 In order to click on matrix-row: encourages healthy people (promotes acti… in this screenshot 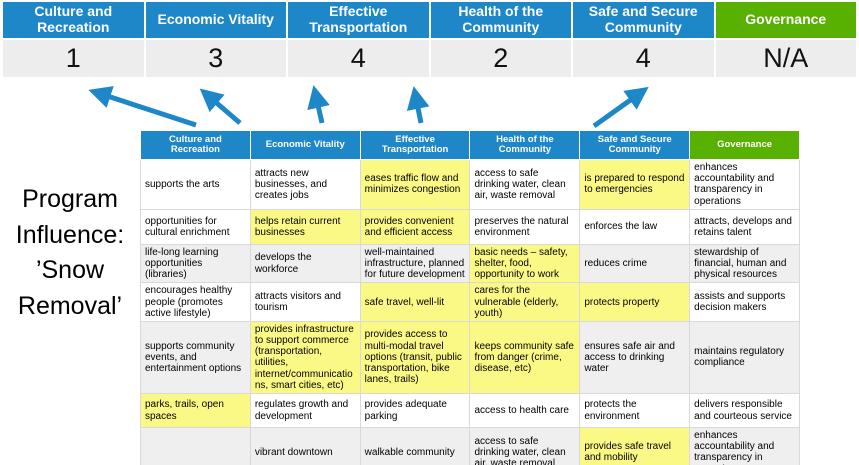, I will do `click(470, 302)`.